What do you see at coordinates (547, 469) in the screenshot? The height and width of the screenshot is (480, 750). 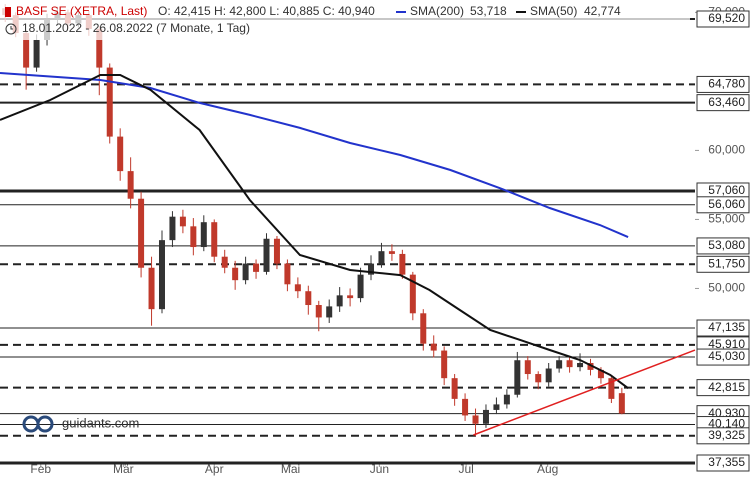 I see `x-tick-label: Aug` at bounding box center [547, 469].